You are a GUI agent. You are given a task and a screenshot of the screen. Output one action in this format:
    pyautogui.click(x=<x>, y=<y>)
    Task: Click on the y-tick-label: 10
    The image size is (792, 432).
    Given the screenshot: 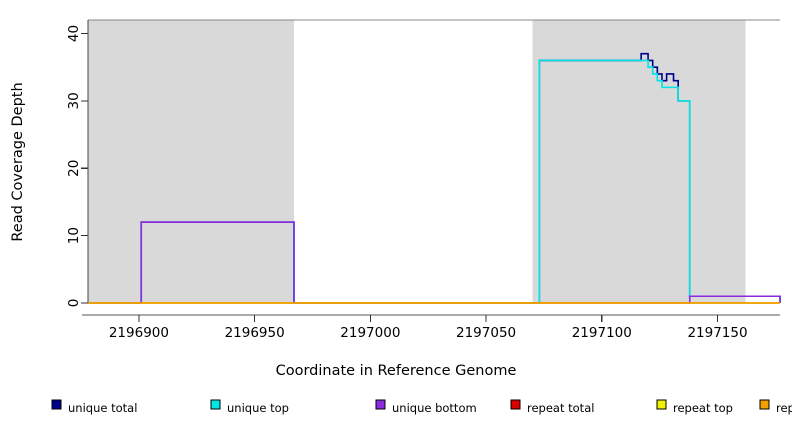 What is the action you would take?
    pyautogui.click(x=74, y=235)
    